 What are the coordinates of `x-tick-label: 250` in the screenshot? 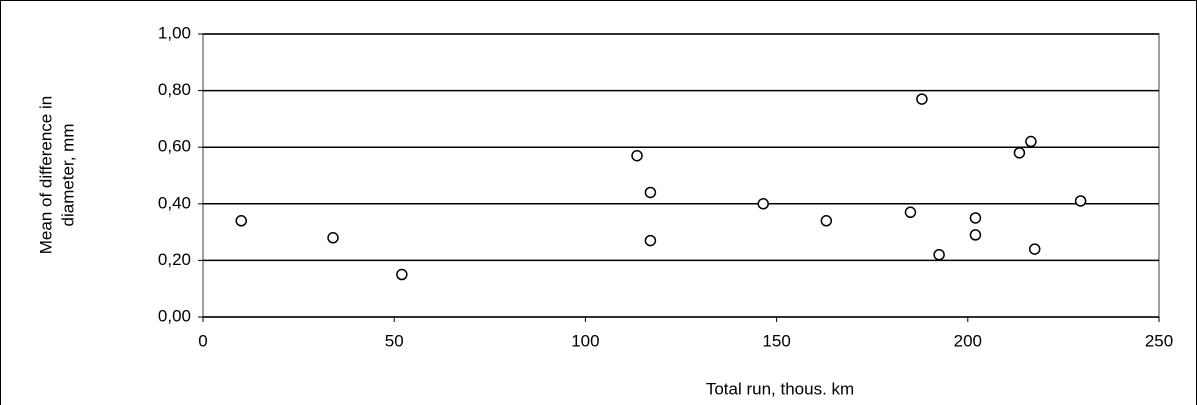 It's located at (1159, 340).